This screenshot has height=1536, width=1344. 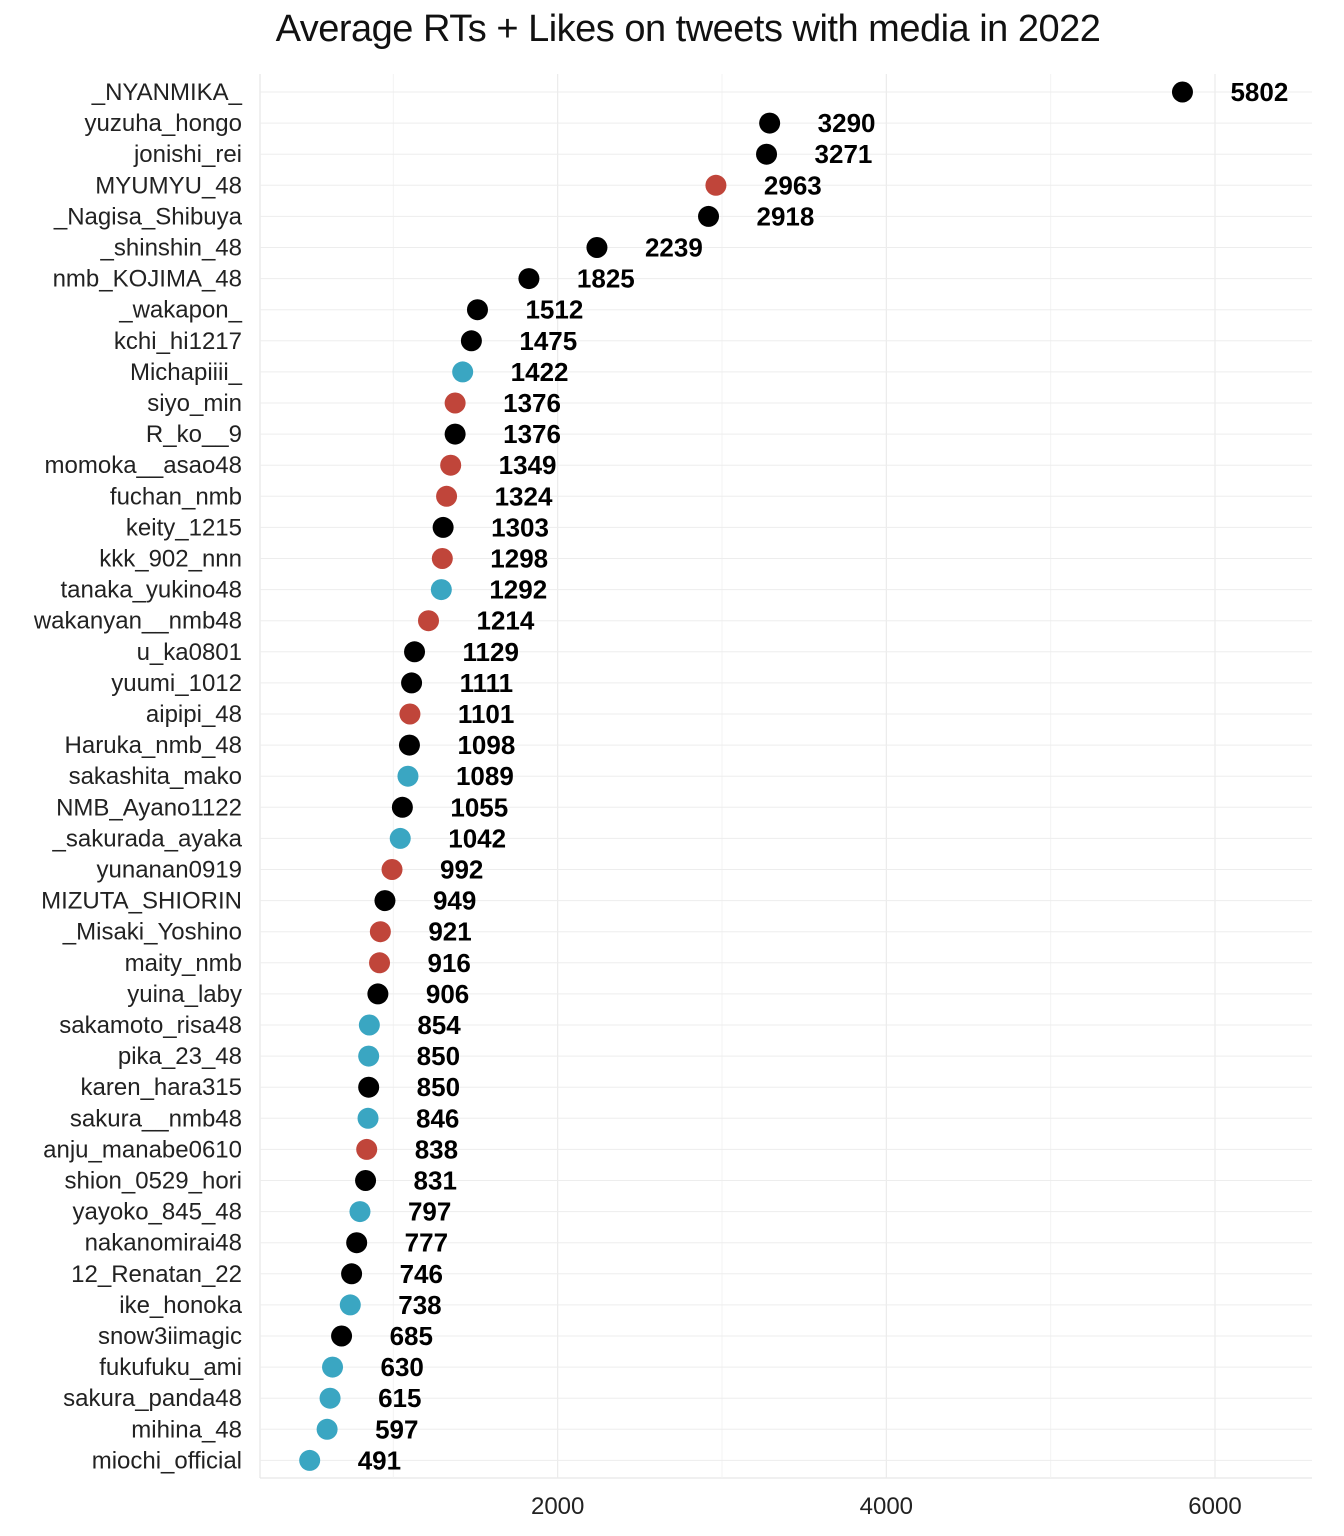 What do you see at coordinates (506, 621) in the screenshot?
I see `data-label: 1214` at bounding box center [506, 621].